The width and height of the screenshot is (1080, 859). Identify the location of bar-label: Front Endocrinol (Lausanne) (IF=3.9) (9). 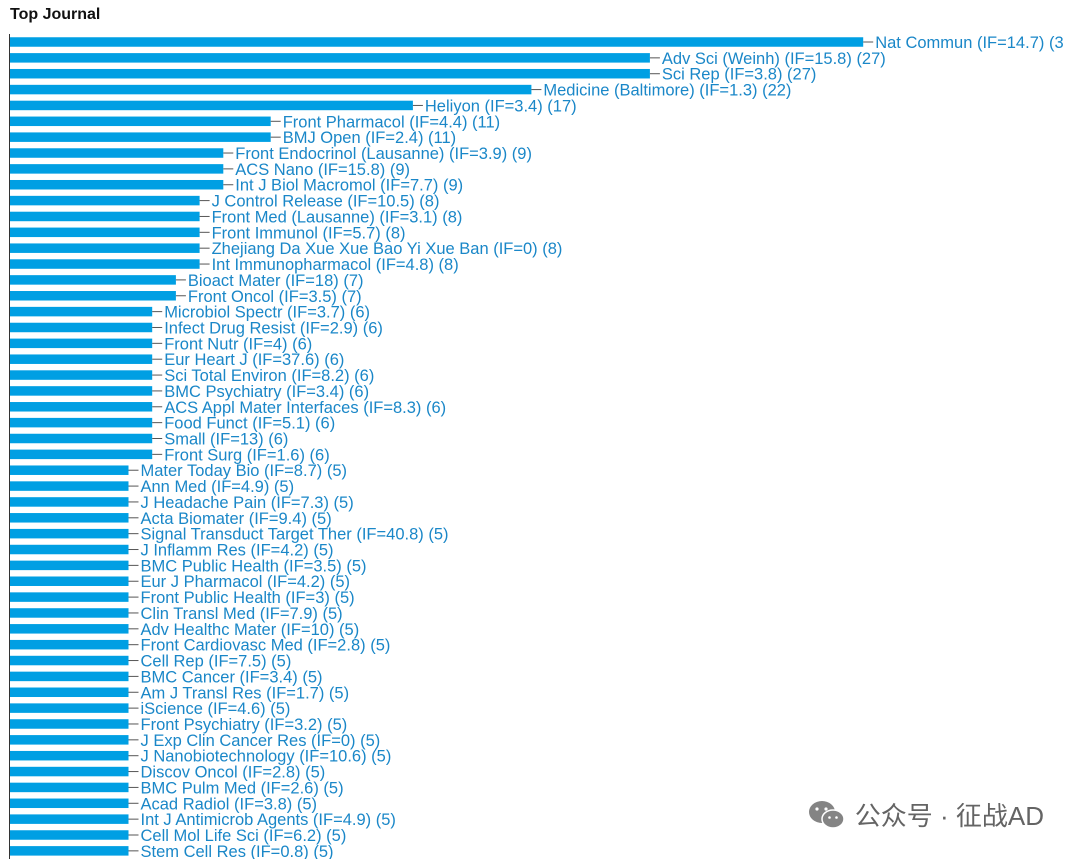
(383, 154).